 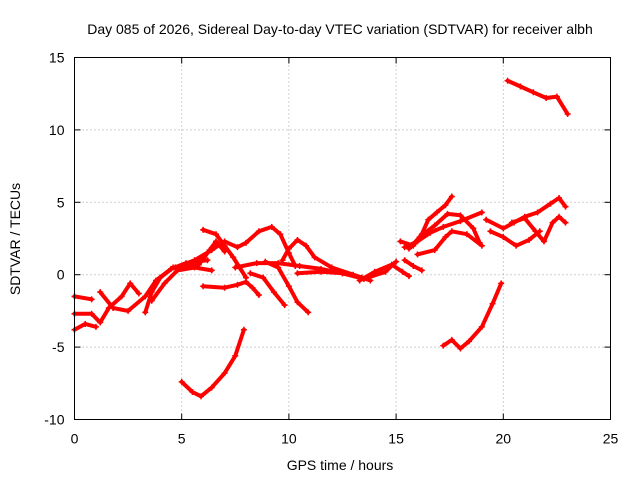 I want to click on x-tick-label: 20, so click(x=504, y=439).